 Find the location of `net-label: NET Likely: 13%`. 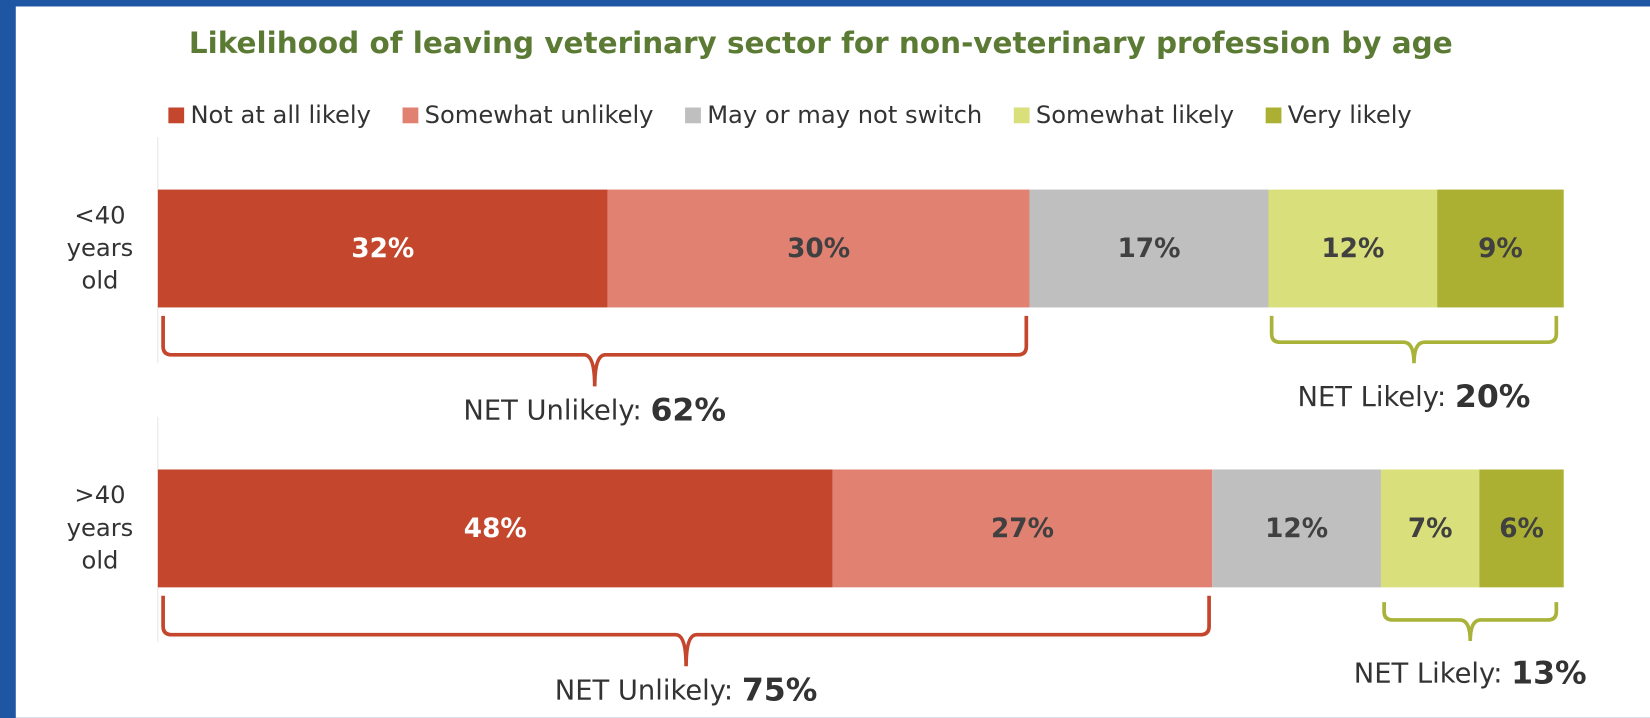

net-label: NET Likely: 13% is located at coordinates (1470, 674).